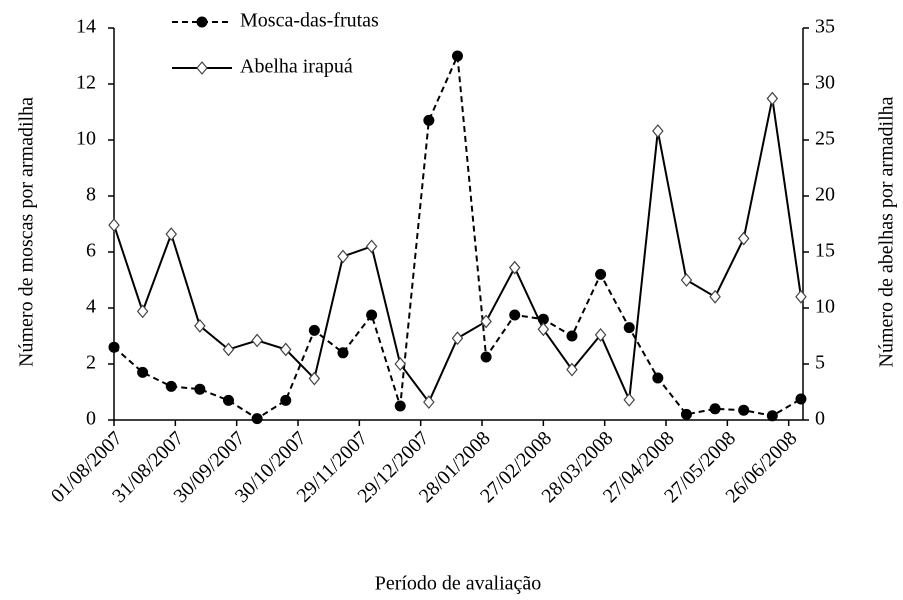 This screenshot has height=600, width=903. Describe the element at coordinates (825, 195) in the screenshot. I see `y2-tick-label: 20` at that location.